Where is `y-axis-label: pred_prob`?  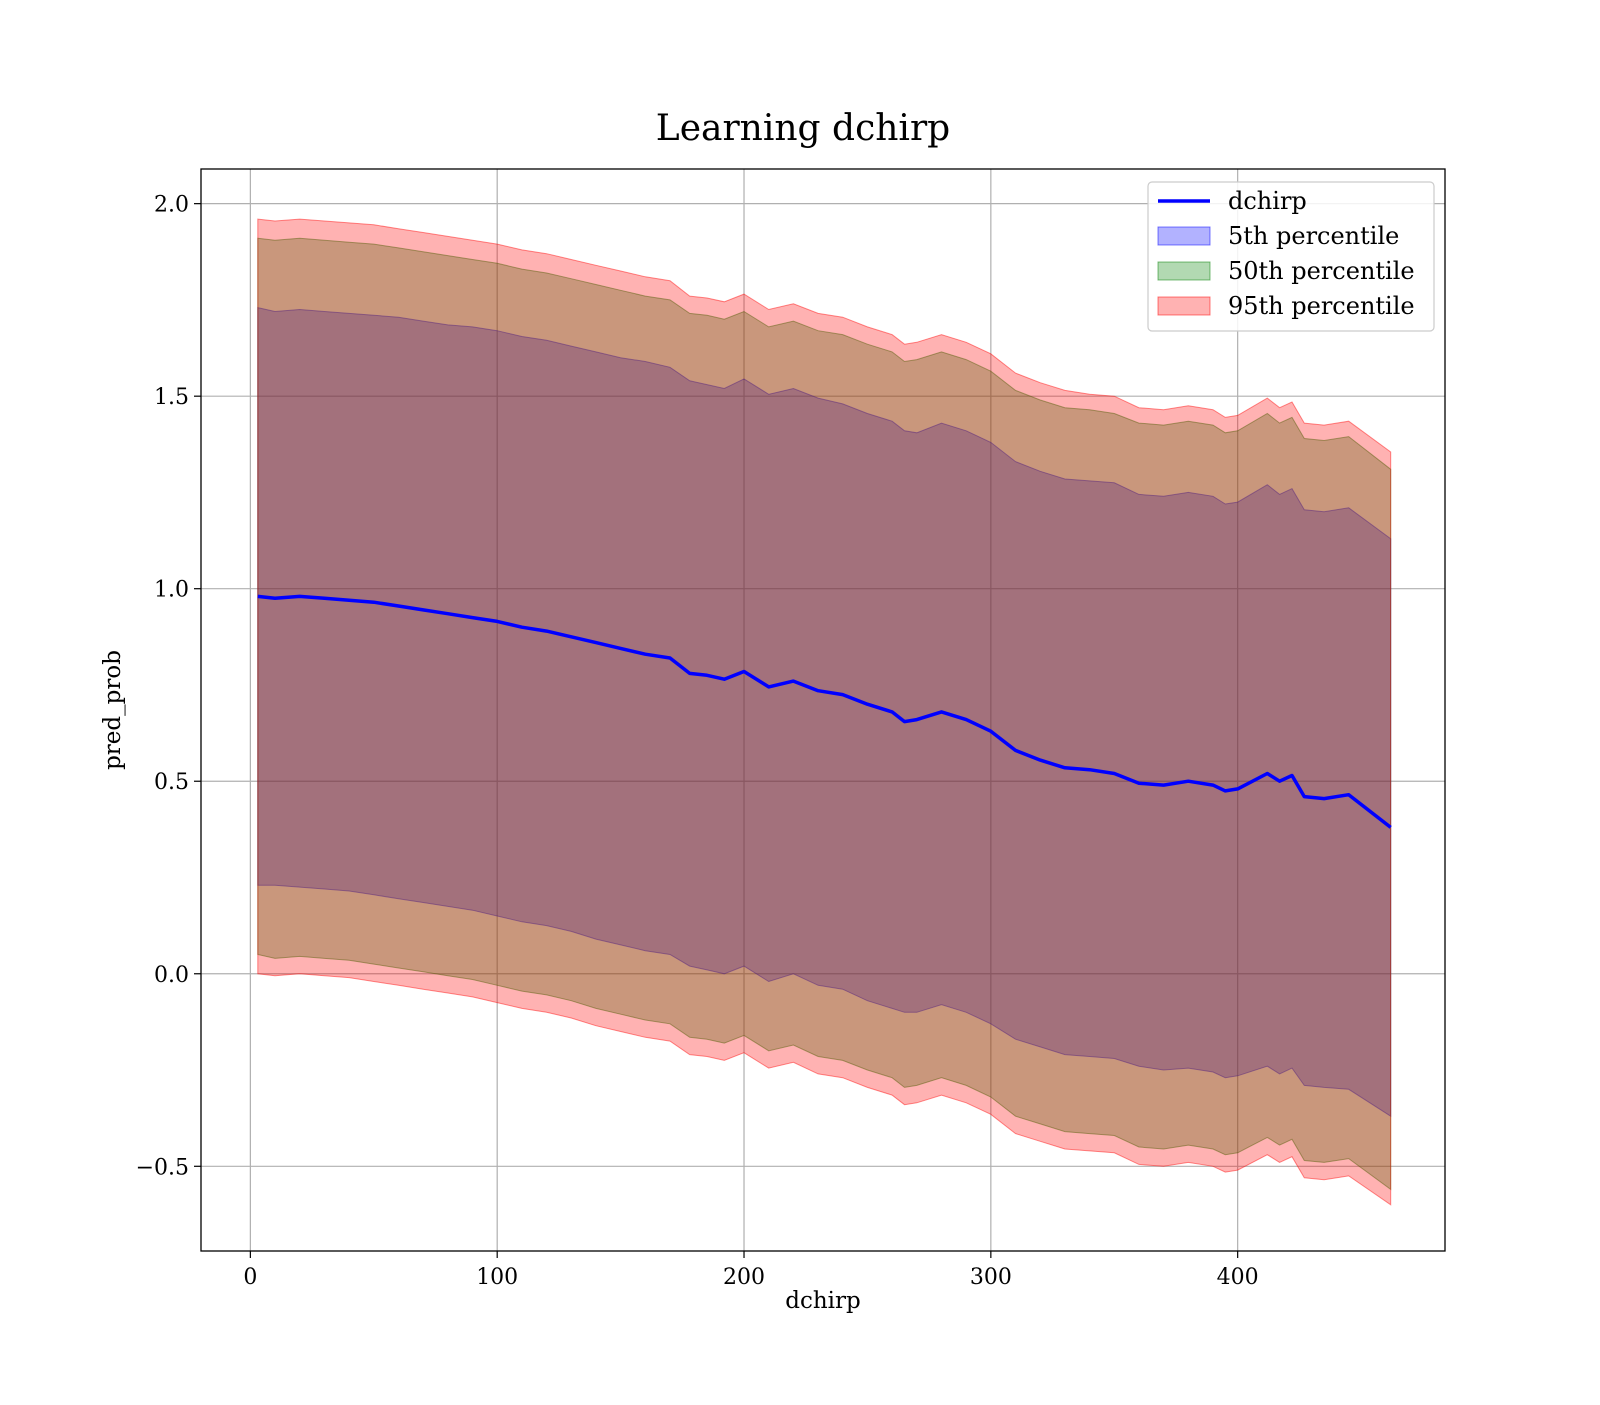
y-axis-label: pred_prob is located at coordinates (113, 710).